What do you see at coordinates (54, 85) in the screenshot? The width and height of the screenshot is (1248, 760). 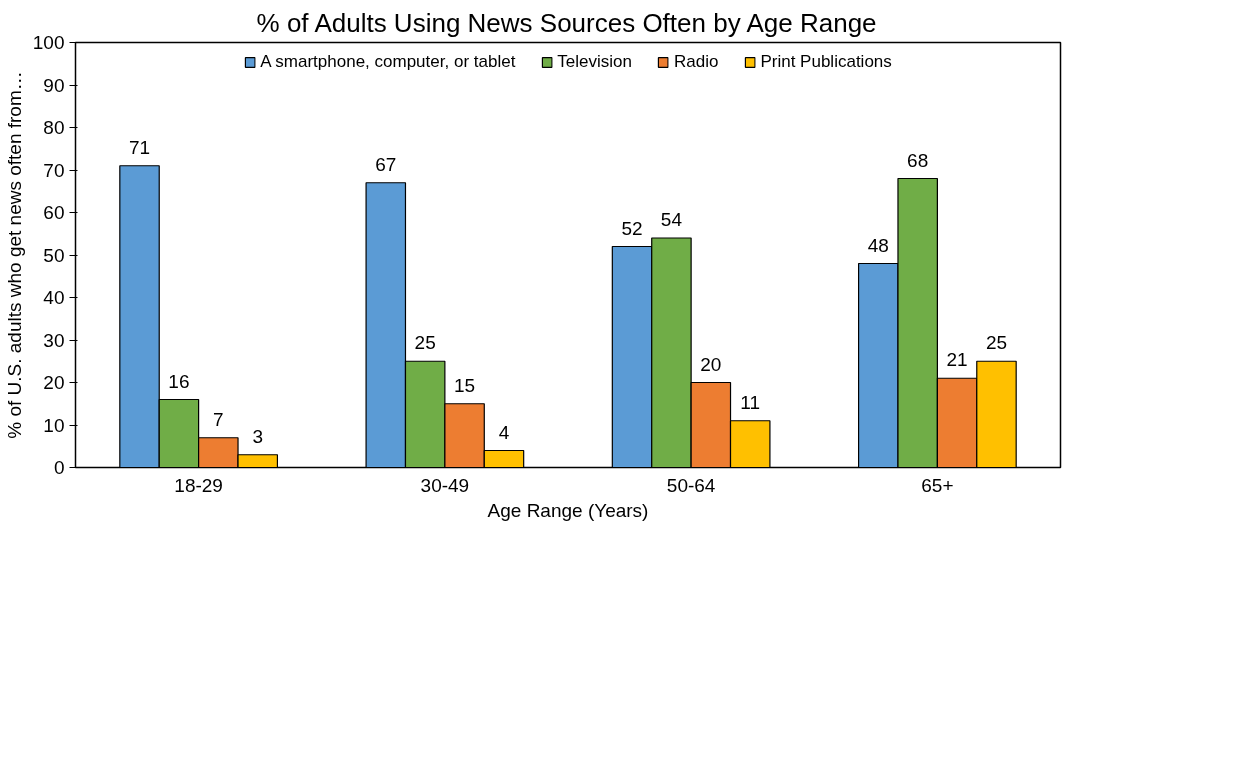 I see `y-tick-label: 90` at bounding box center [54, 85].